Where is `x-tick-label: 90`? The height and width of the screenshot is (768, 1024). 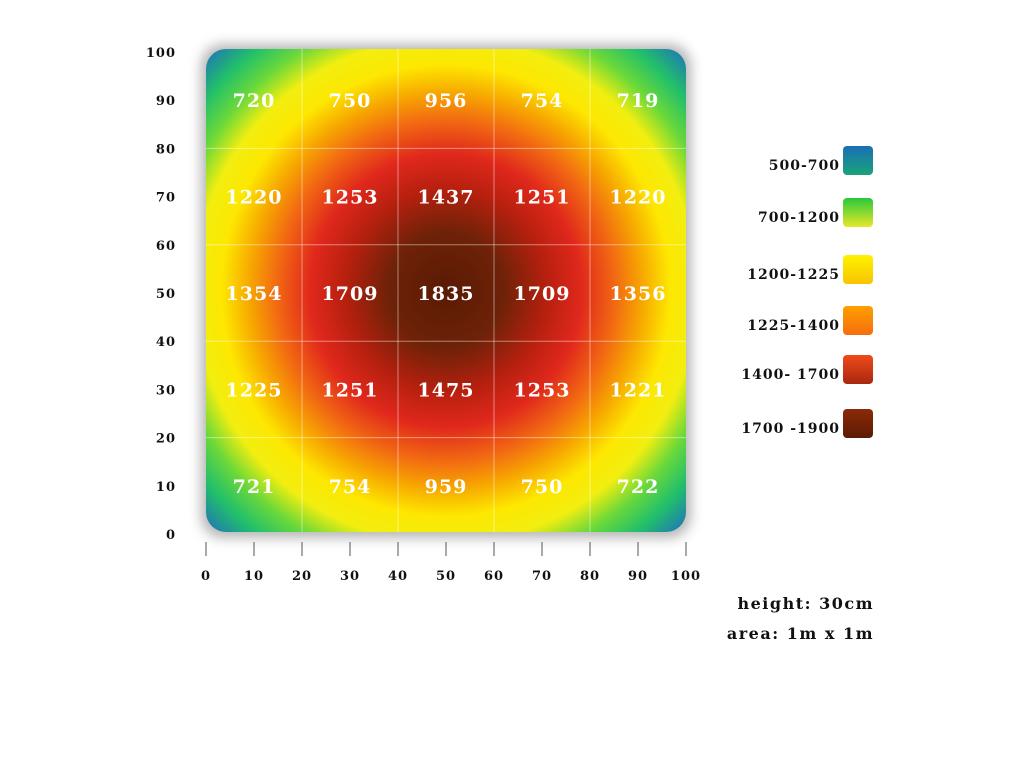
x-tick-label: 90 is located at coordinates (638, 576).